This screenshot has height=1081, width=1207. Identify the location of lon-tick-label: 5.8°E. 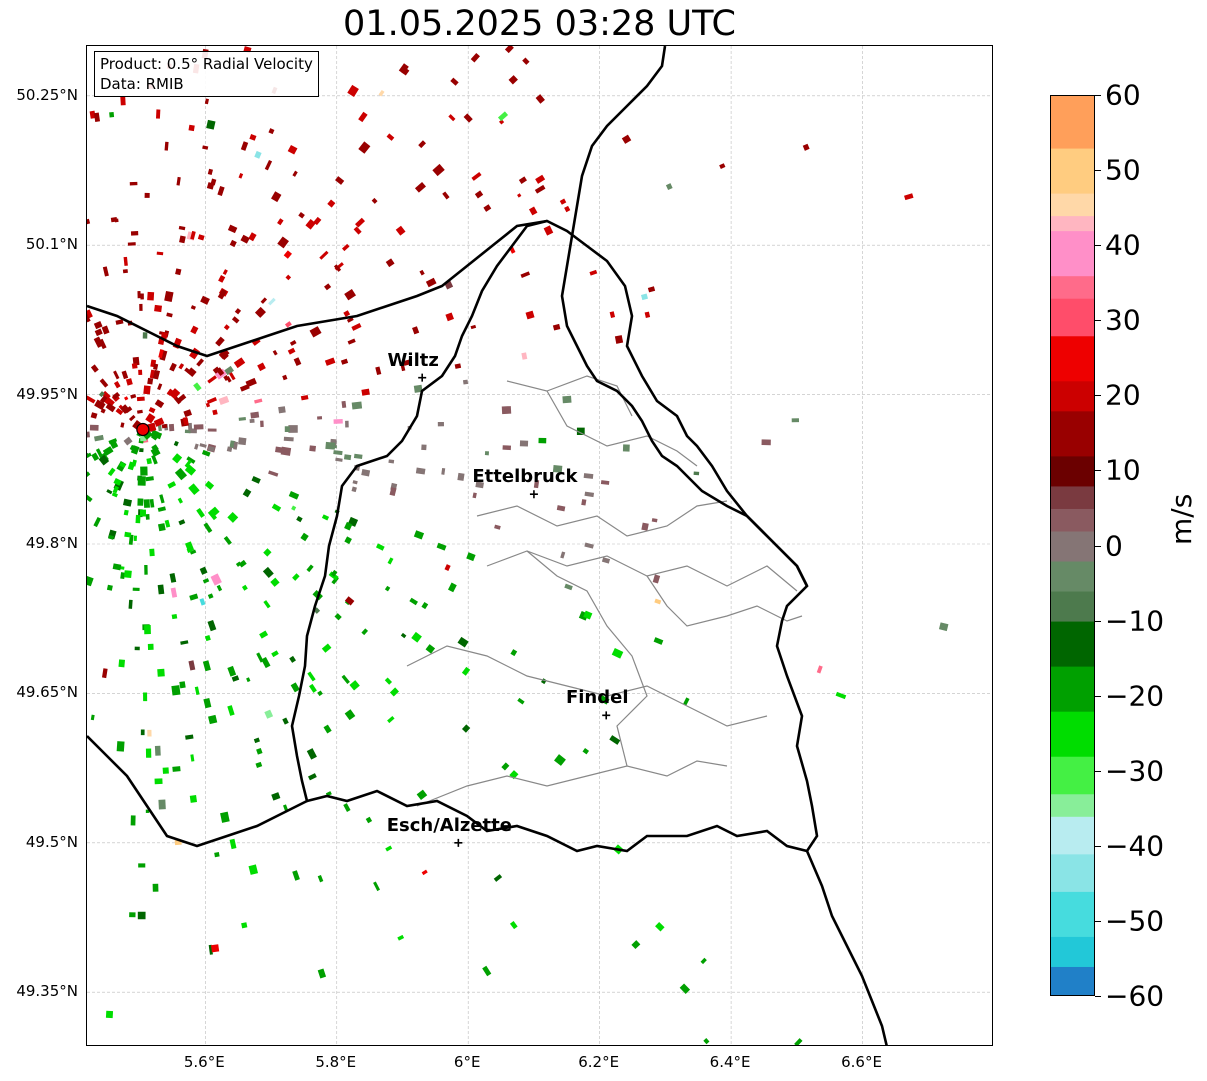
(336, 1062).